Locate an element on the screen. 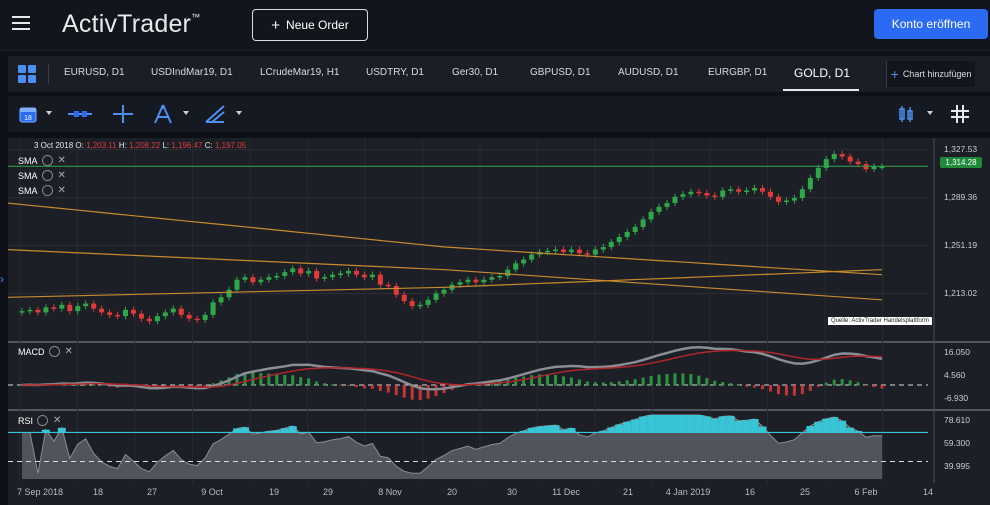  y-tick-label: 39.995 is located at coordinates (957, 466).